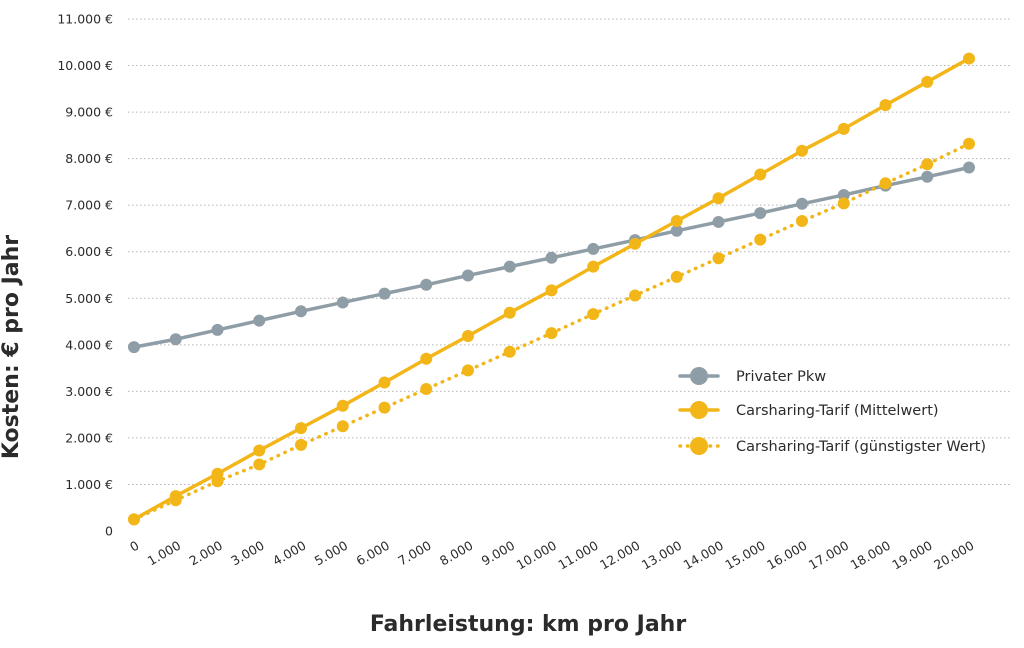  Describe the element at coordinates (109, 531) in the screenshot. I see `y-tick-label: 0` at that location.